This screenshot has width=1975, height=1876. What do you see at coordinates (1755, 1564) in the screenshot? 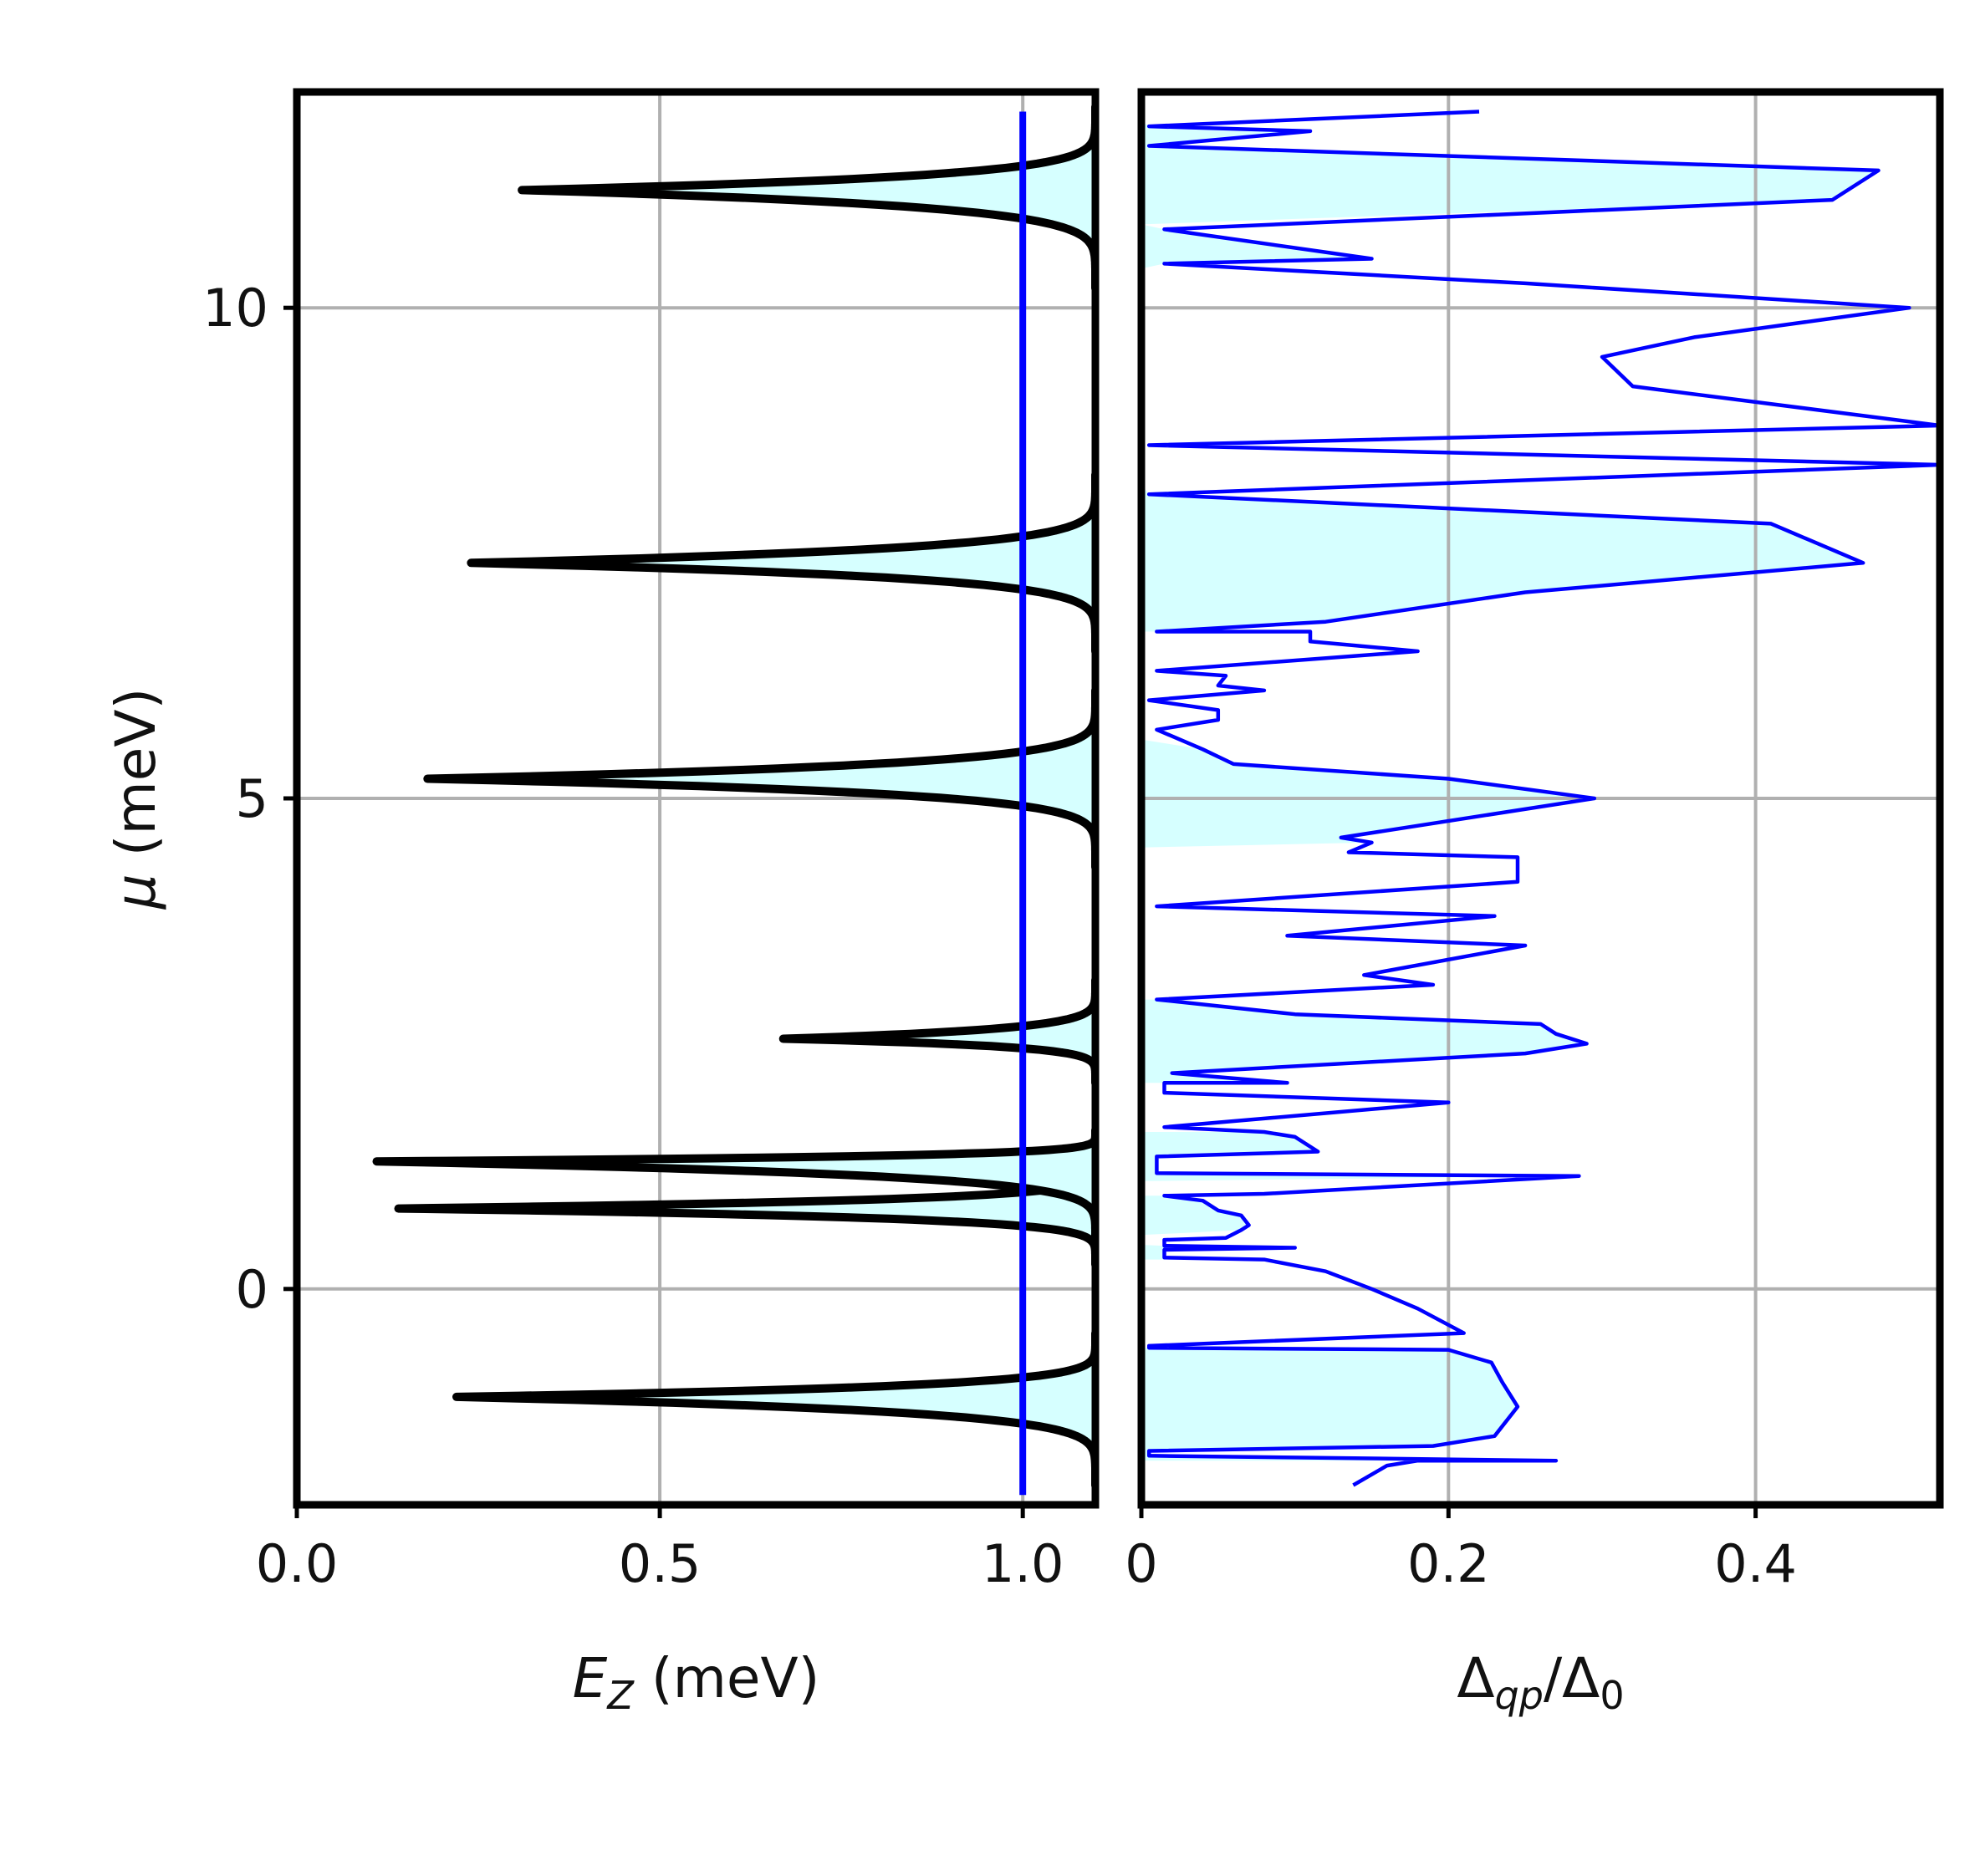
I see `right-xtick-label-2: 0.4` at bounding box center [1755, 1564].